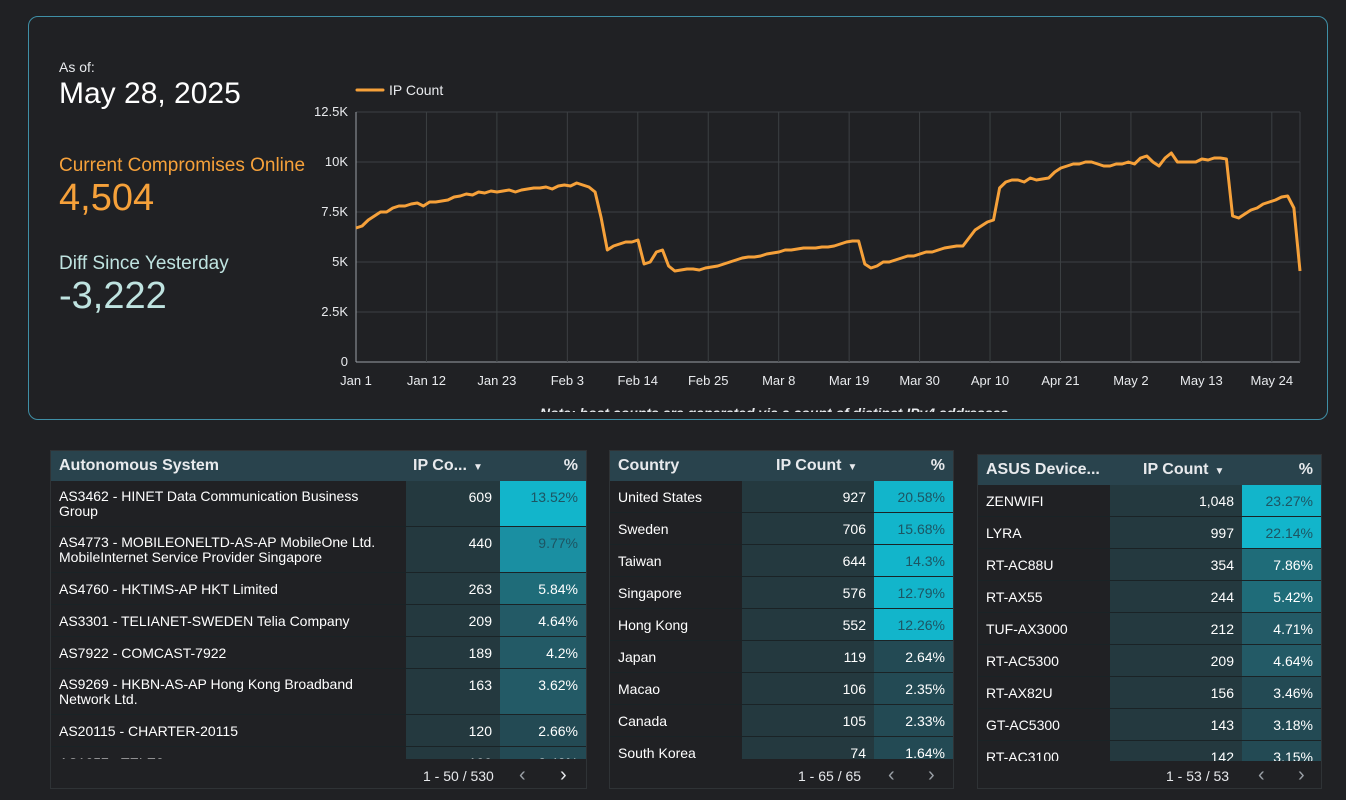  I want to click on table-row: RT-AX55 244 5.42%, so click(1149, 597).